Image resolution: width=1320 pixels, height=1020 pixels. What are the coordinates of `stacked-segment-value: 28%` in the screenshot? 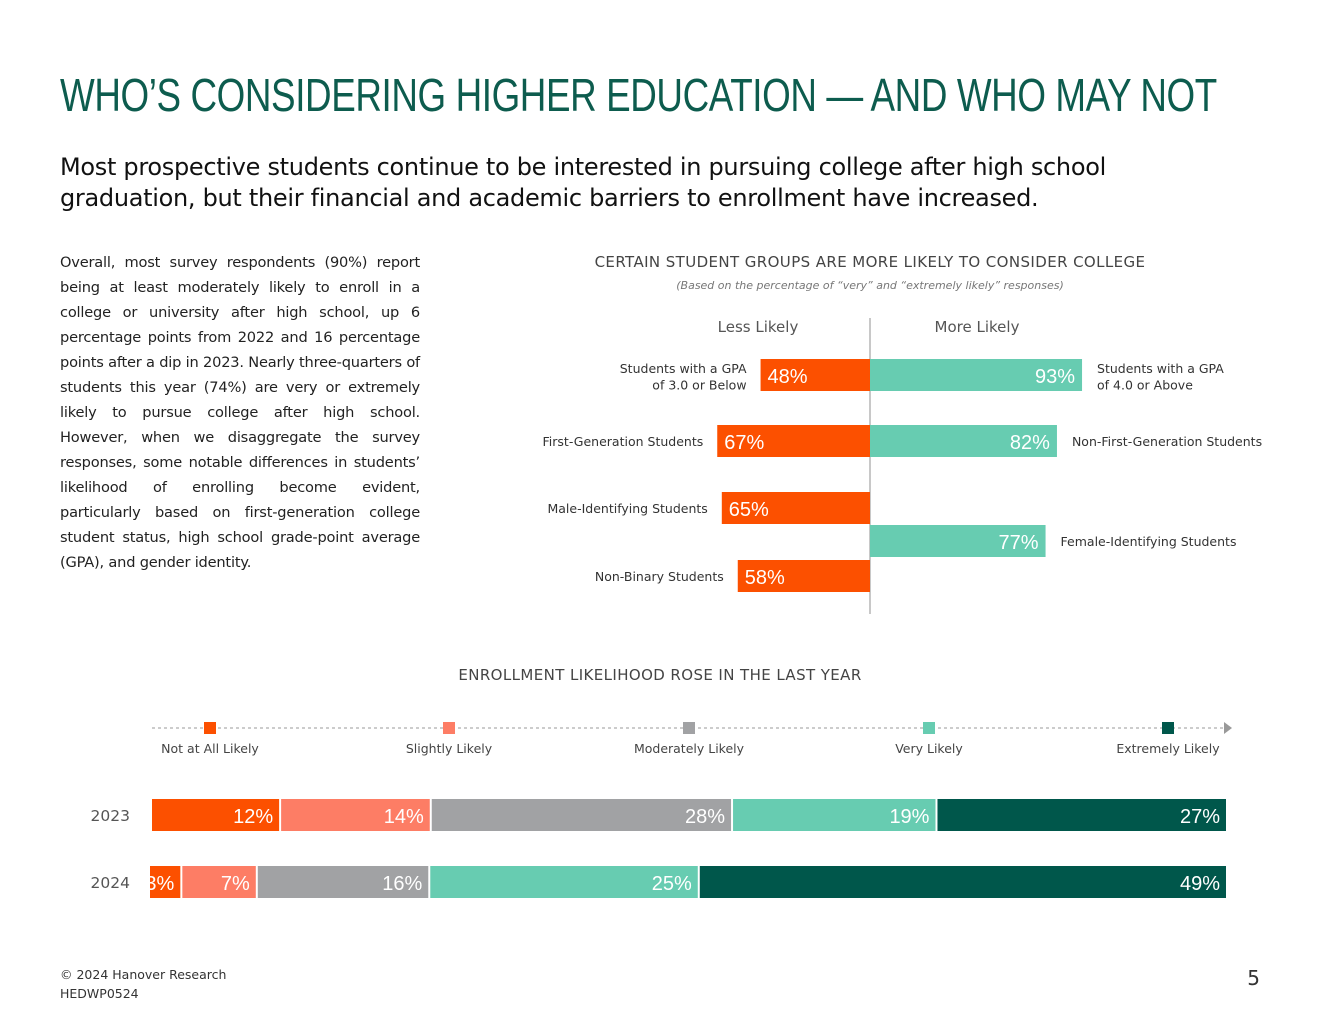 It's located at (705, 817).